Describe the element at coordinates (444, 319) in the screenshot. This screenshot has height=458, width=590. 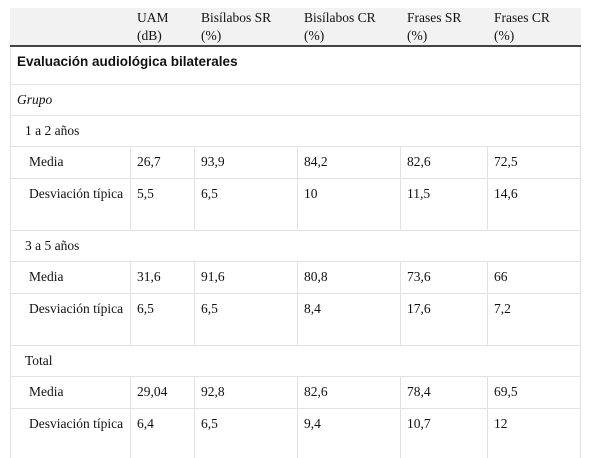
I see `value-cell: 17,6` at that location.